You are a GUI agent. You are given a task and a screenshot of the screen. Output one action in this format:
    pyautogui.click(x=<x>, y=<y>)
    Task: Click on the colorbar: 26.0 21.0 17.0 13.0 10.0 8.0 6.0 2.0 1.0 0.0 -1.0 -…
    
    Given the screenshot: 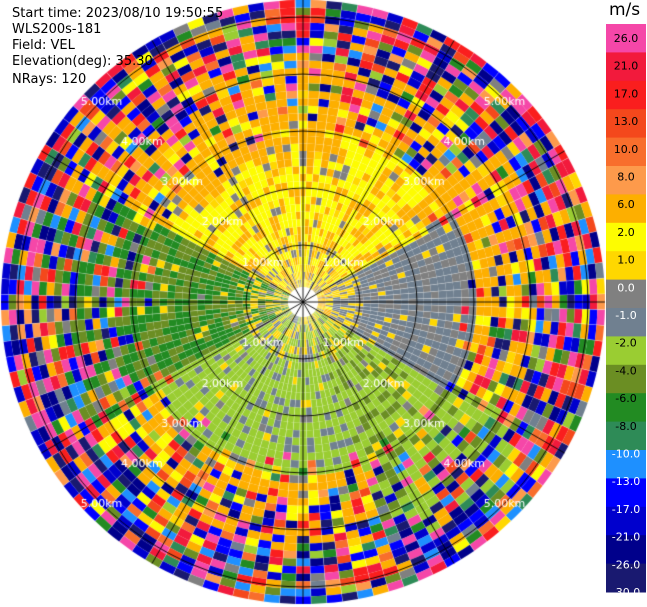 What is the action you would take?
    pyautogui.click(x=626, y=311)
    